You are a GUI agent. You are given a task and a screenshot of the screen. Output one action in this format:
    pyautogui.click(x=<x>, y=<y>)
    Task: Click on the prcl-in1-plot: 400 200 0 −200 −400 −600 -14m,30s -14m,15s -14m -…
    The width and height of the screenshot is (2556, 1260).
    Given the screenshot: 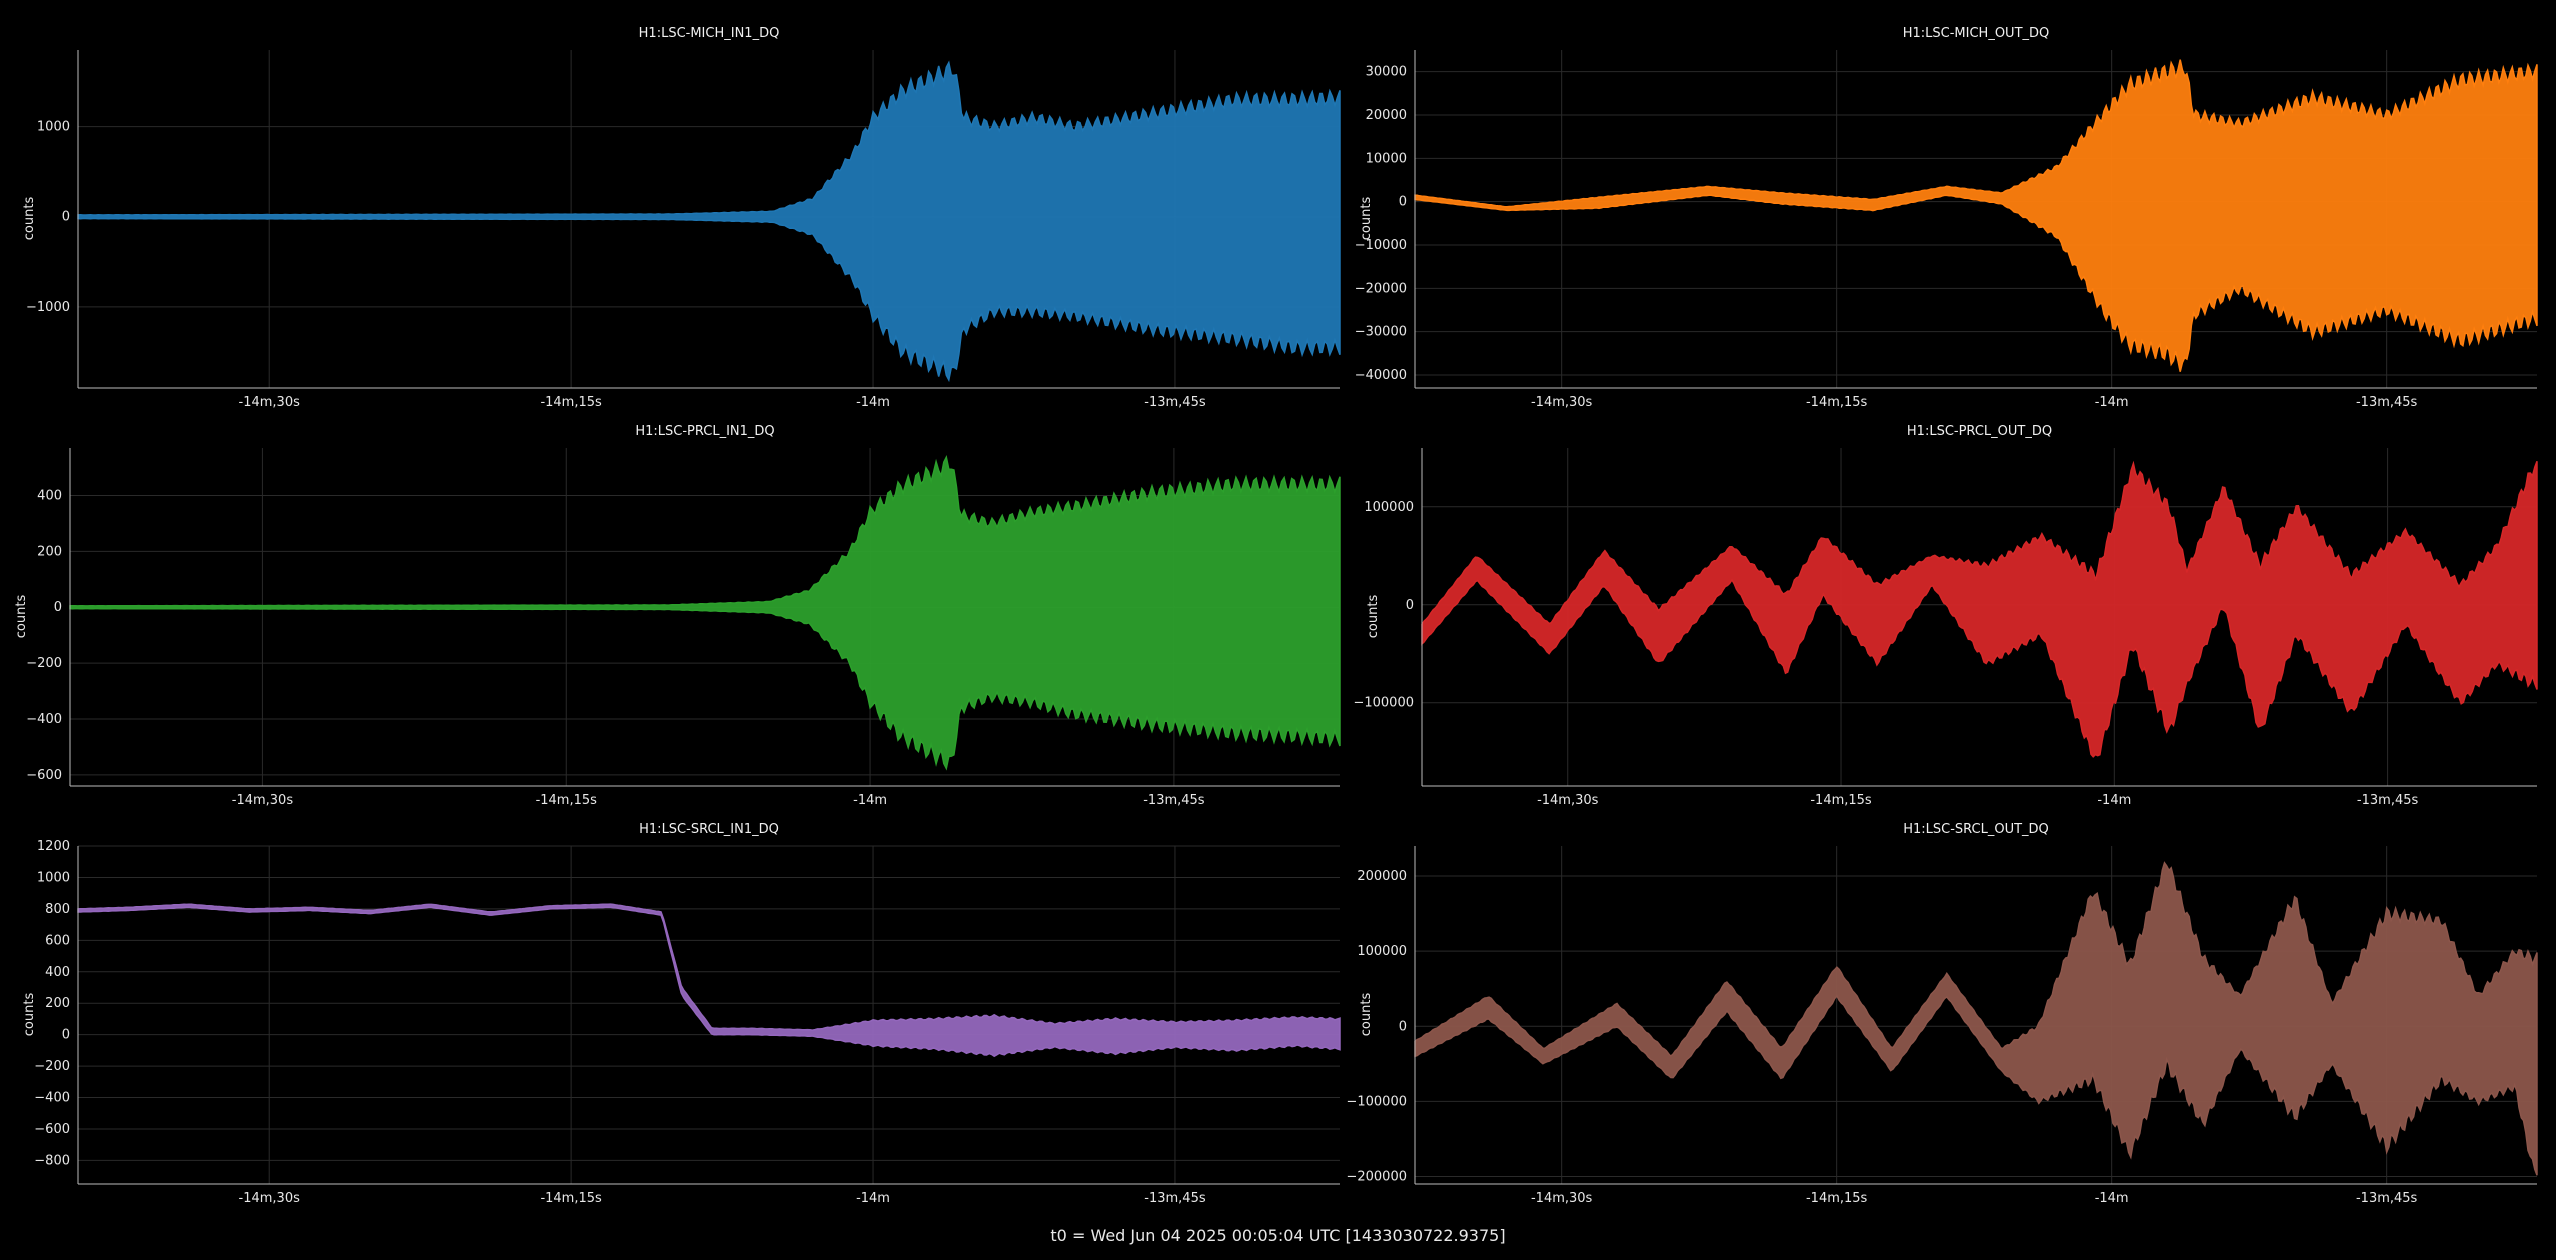 What is the action you would take?
    pyautogui.click(x=683, y=628)
    